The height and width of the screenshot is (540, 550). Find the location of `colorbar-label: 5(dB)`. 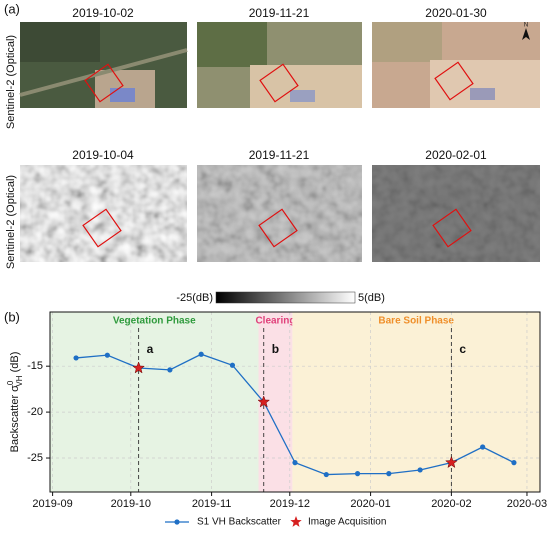

colorbar-label: 5(dB) is located at coordinates (371, 298).